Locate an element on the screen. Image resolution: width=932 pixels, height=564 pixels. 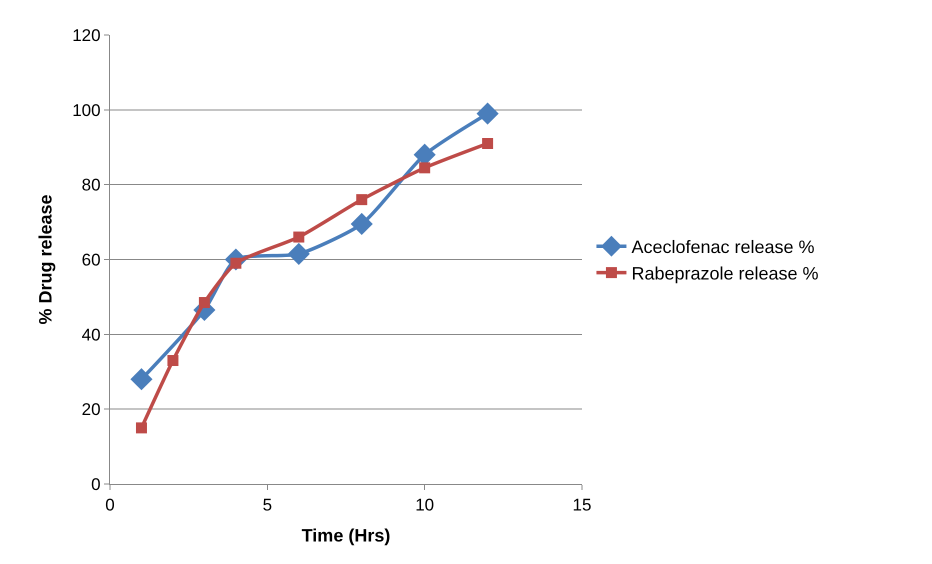
y-tick-label: 60 is located at coordinates (91, 260).